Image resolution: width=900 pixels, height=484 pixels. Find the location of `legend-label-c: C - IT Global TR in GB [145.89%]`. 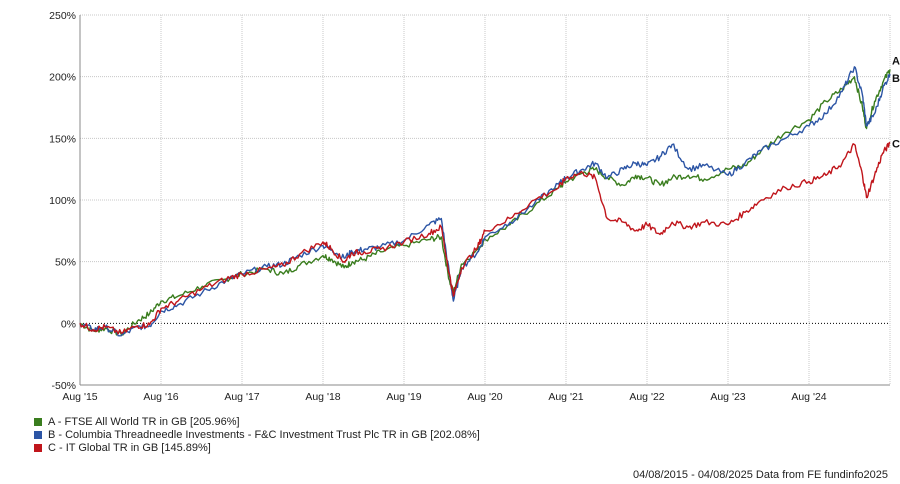

legend-label-c: C - IT Global TR in GB [145.89%] is located at coordinates (129, 447).